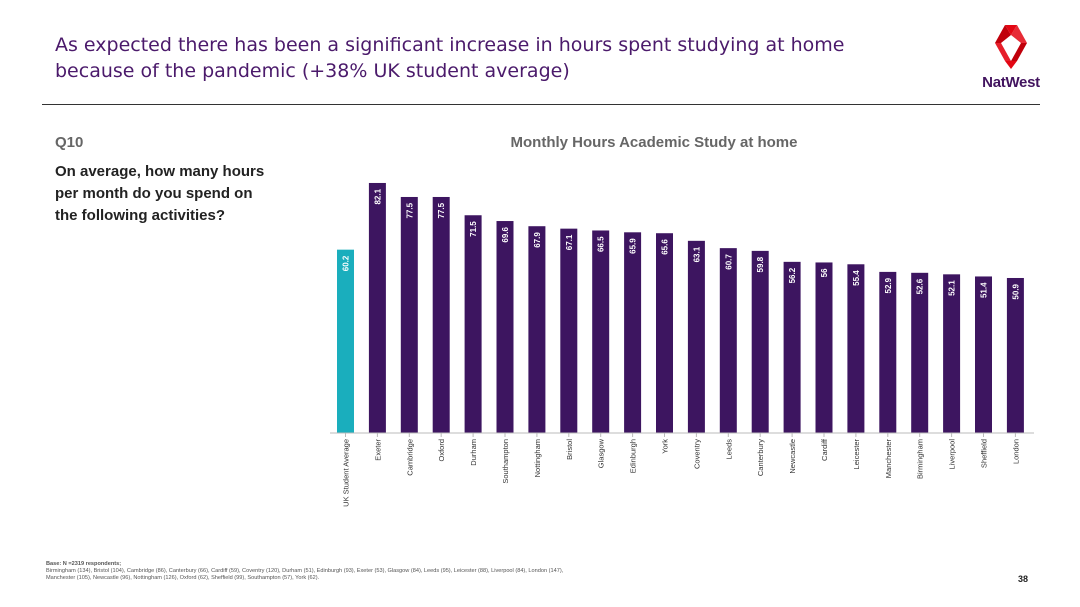  Describe the element at coordinates (601, 331) in the screenshot. I see `bar-glasgow` at that location.